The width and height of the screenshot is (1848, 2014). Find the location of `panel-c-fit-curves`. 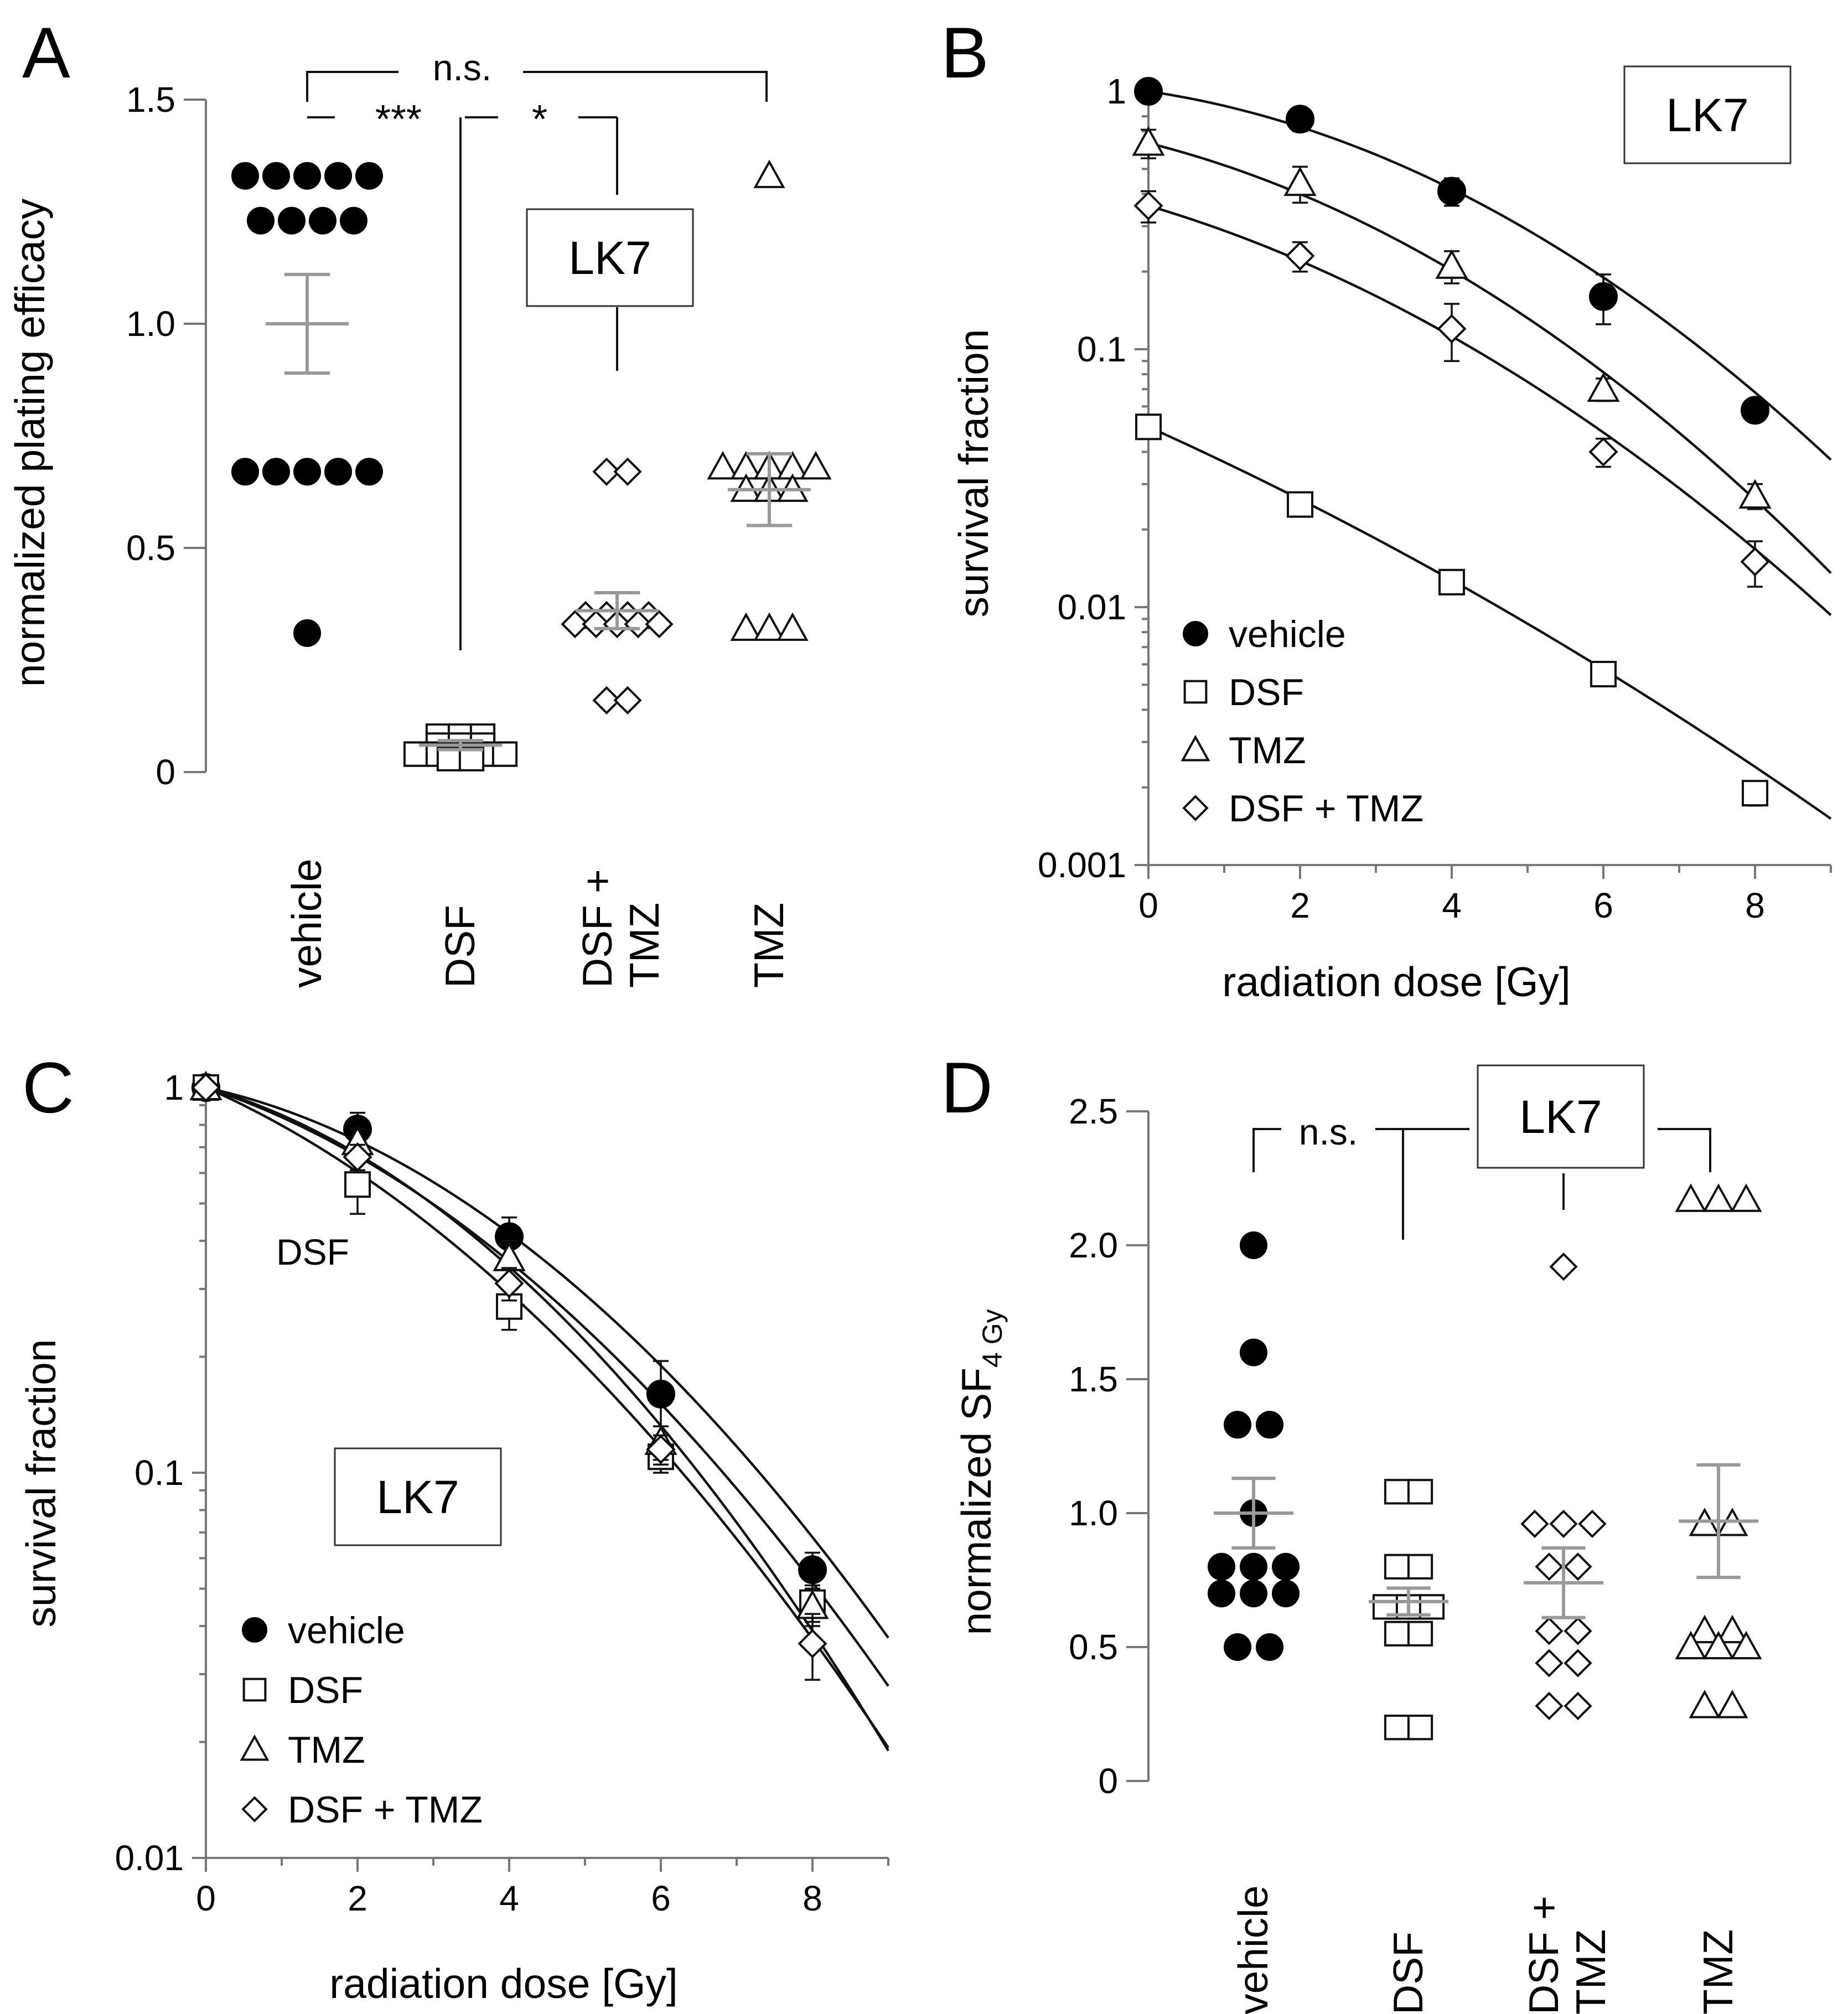

panel-c-fit-curves is located at coordinates (547, 1419).